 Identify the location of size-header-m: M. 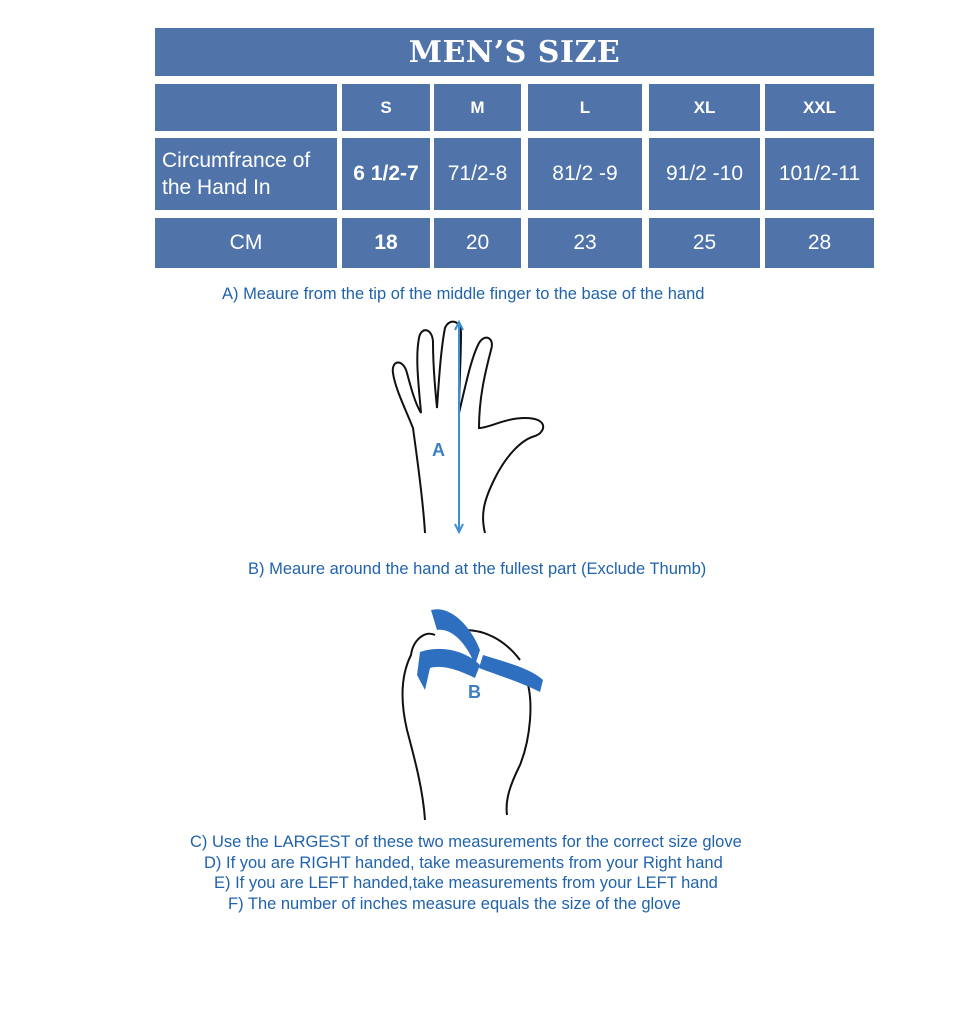
(477, 107).